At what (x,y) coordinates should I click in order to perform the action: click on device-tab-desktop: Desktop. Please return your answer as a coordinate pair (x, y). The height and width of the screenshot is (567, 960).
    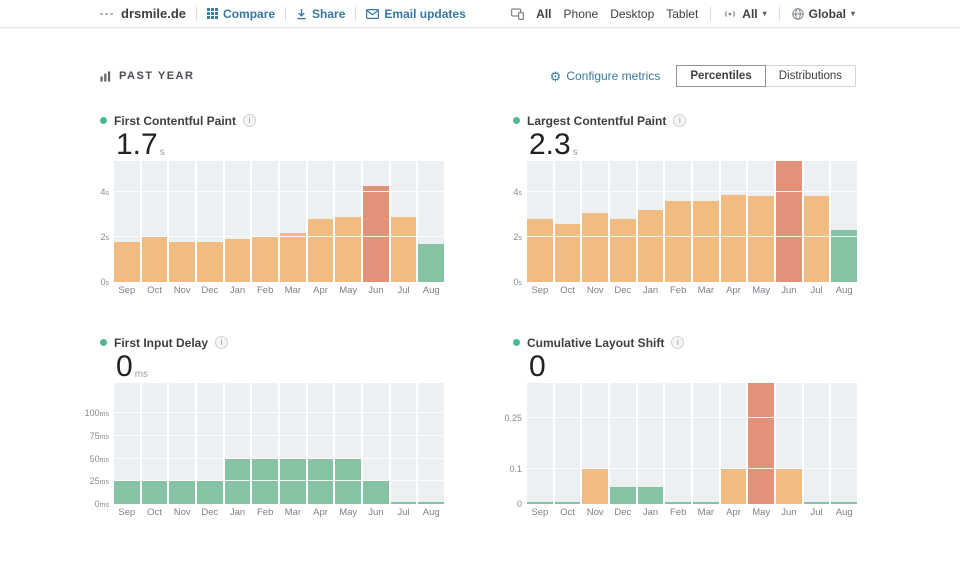
    Looking at the image, I should click on (632, 13).